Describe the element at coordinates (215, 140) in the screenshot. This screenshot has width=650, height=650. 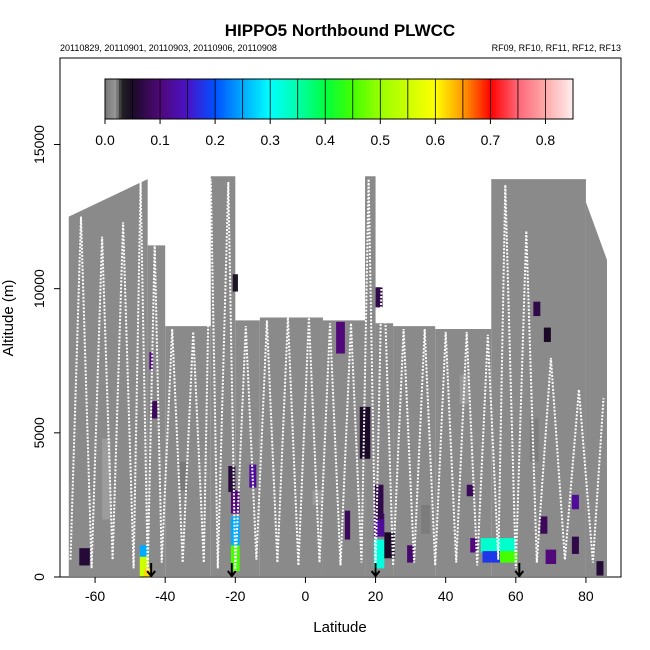
I see `colorbar-tick-label: 0.2` at that location.